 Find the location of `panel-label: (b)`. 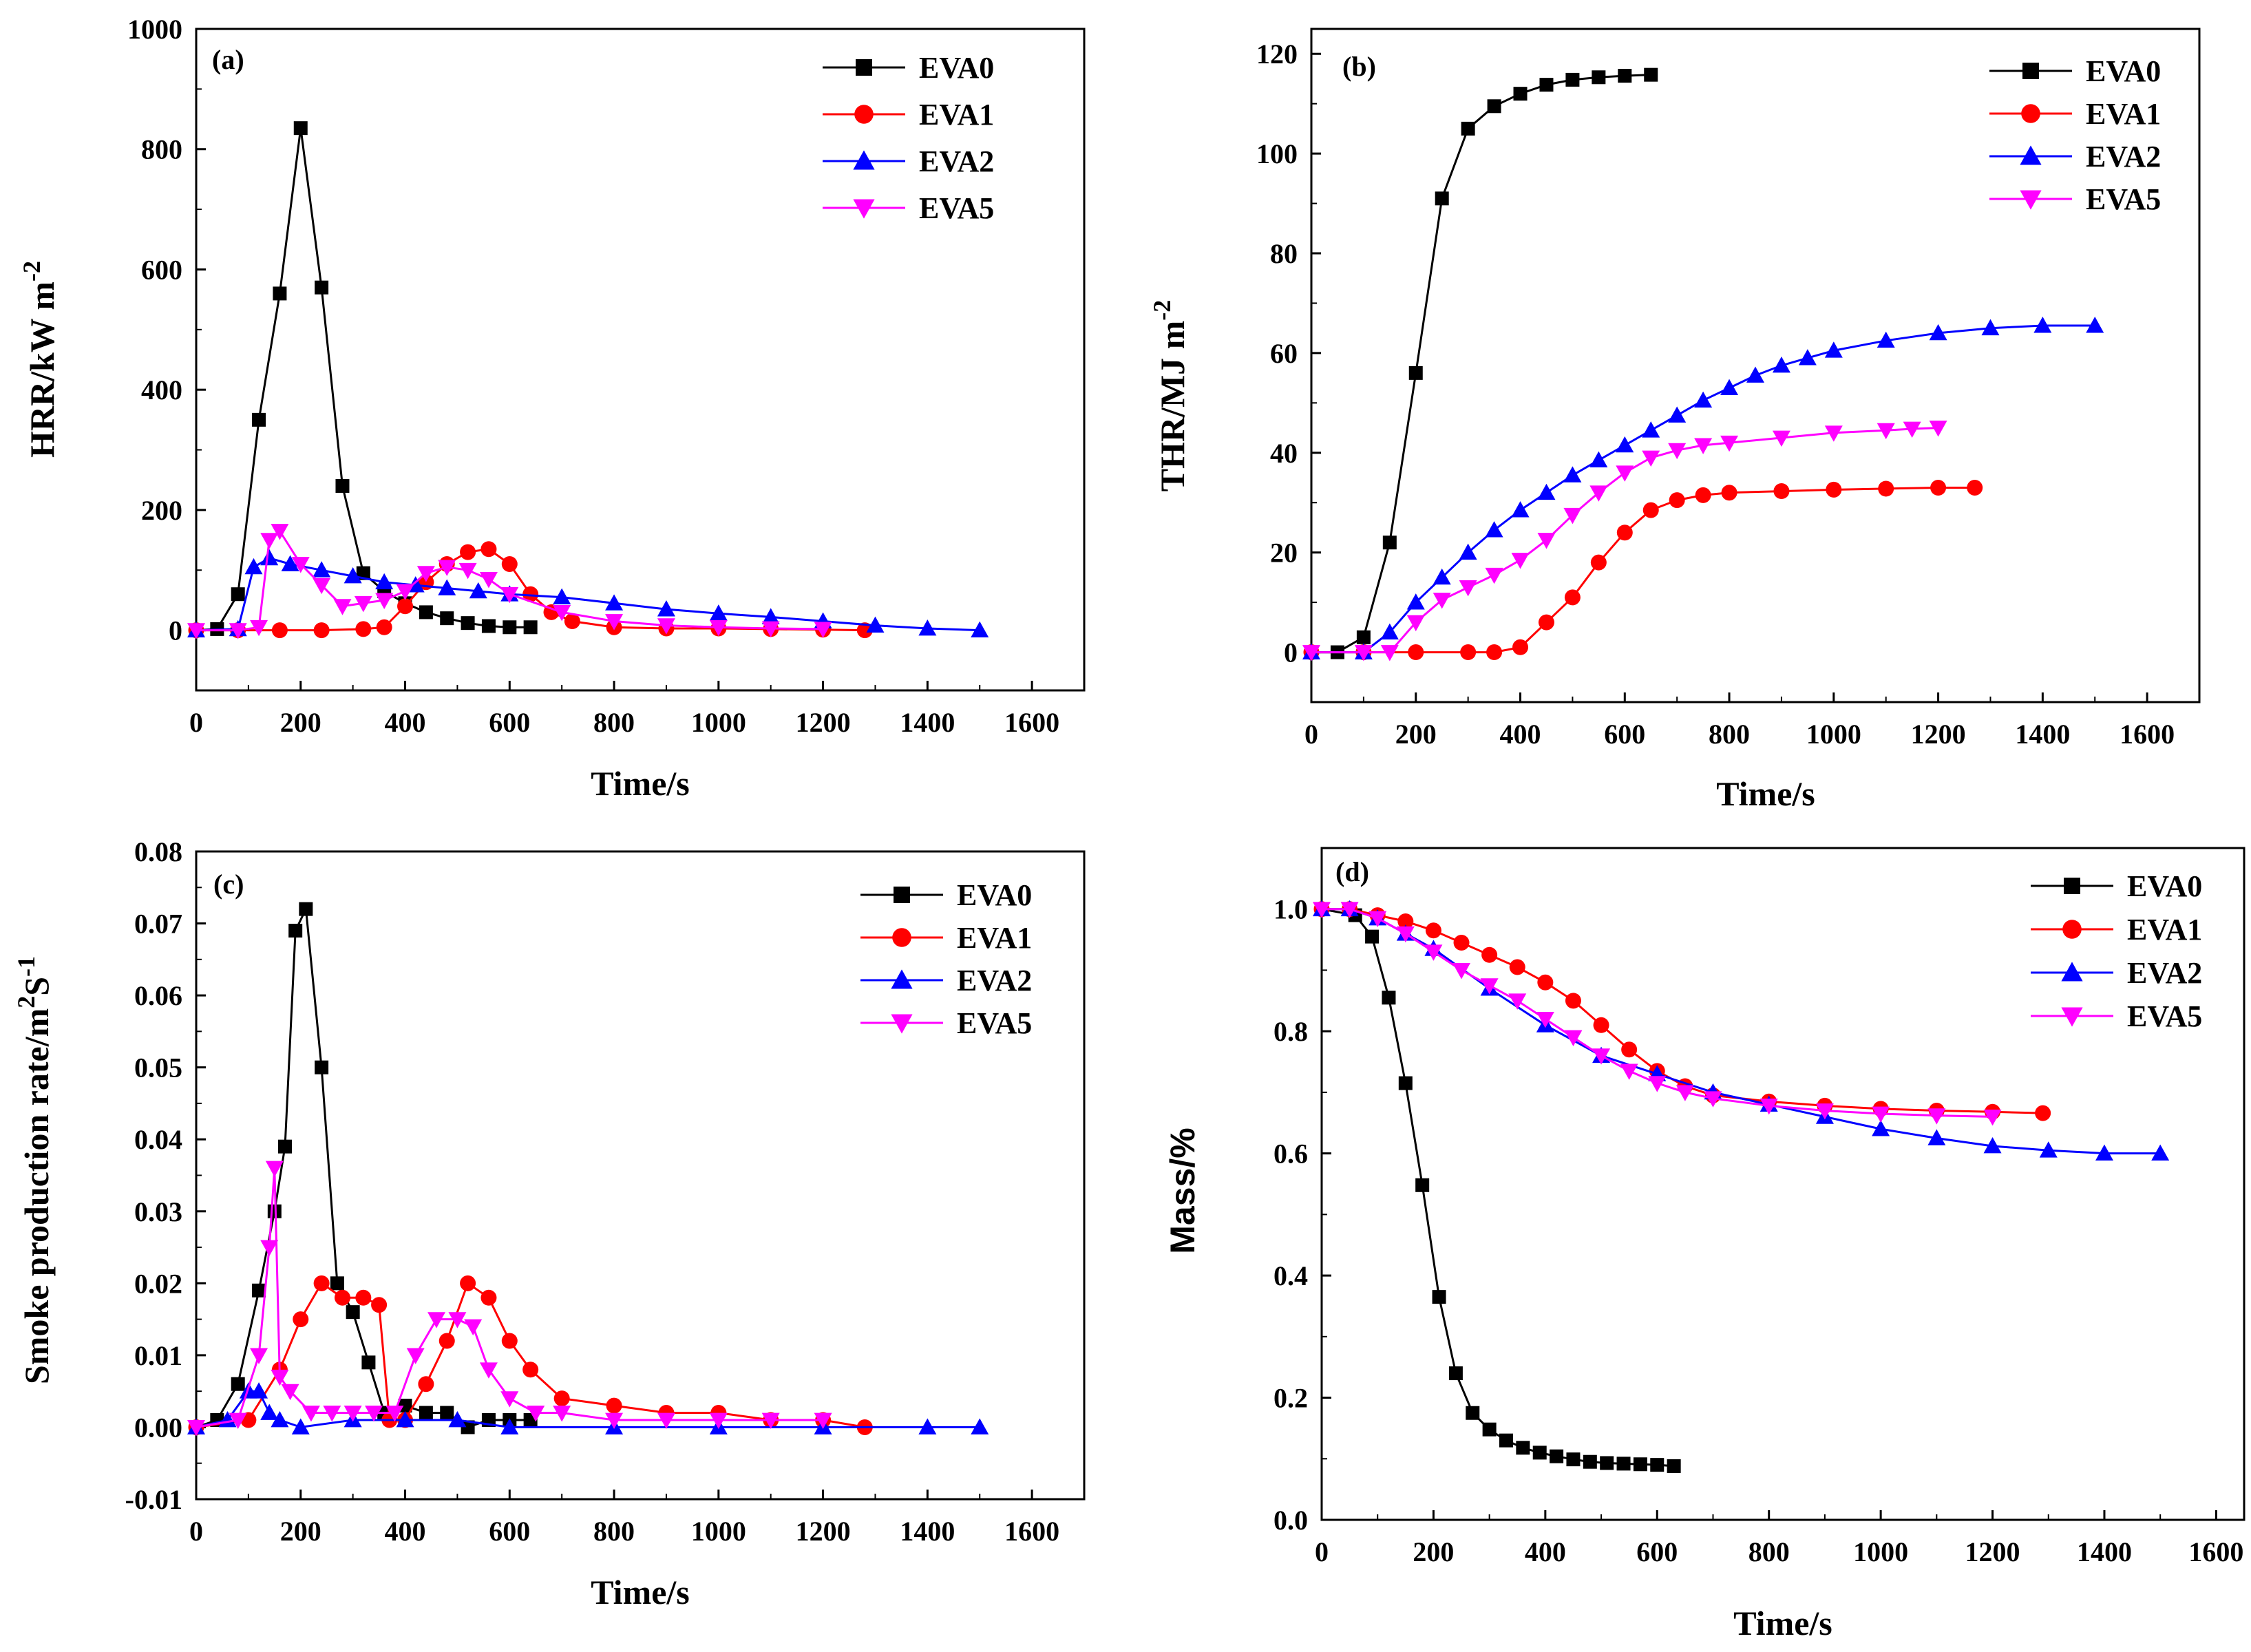

panel-label: (b) is located at coordinates (1359, 66).